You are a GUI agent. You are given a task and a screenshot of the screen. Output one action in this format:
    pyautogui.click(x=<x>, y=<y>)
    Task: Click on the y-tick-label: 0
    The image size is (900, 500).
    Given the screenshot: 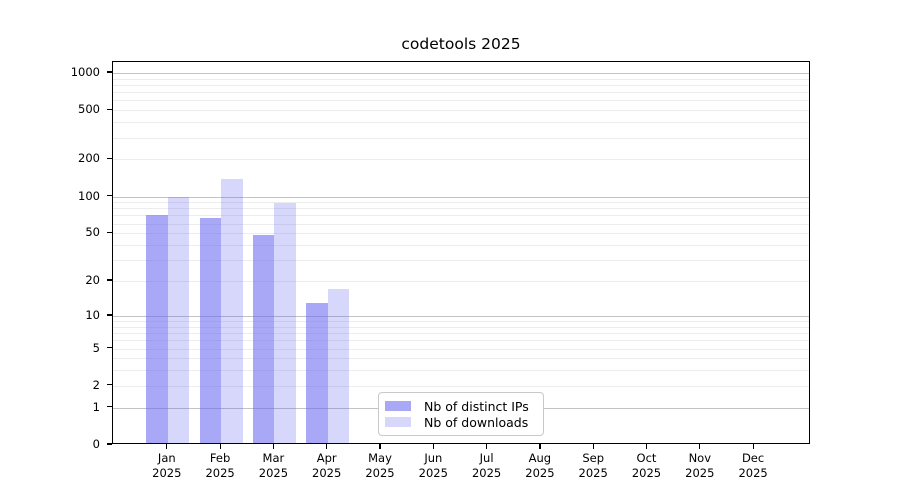 What is the action you would take?
    pyautogui.click(x=96, y=444)
    